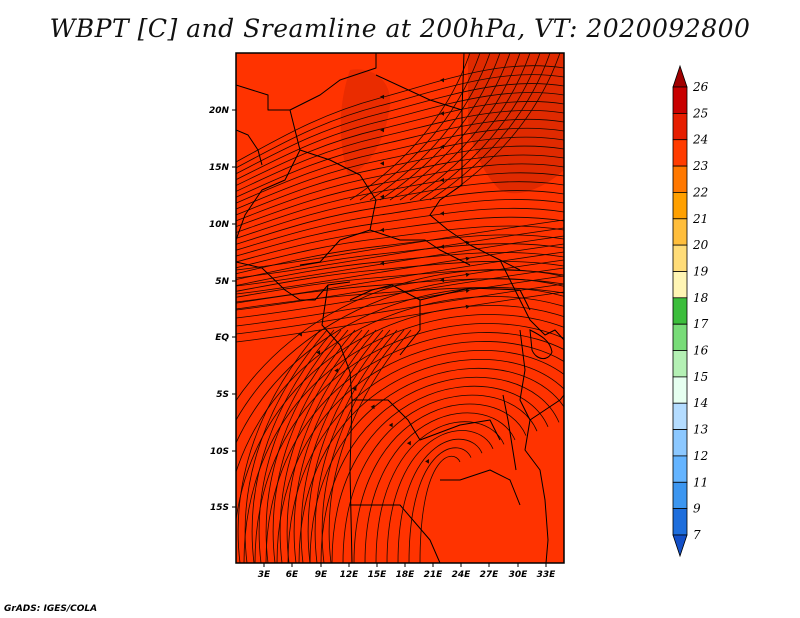 The height and width of the screenshot is (618, 800). What do you see at coordinates (700, 140) in the screenshot?
I see `colorbar-label: 24` at bounding box center [700, 140].